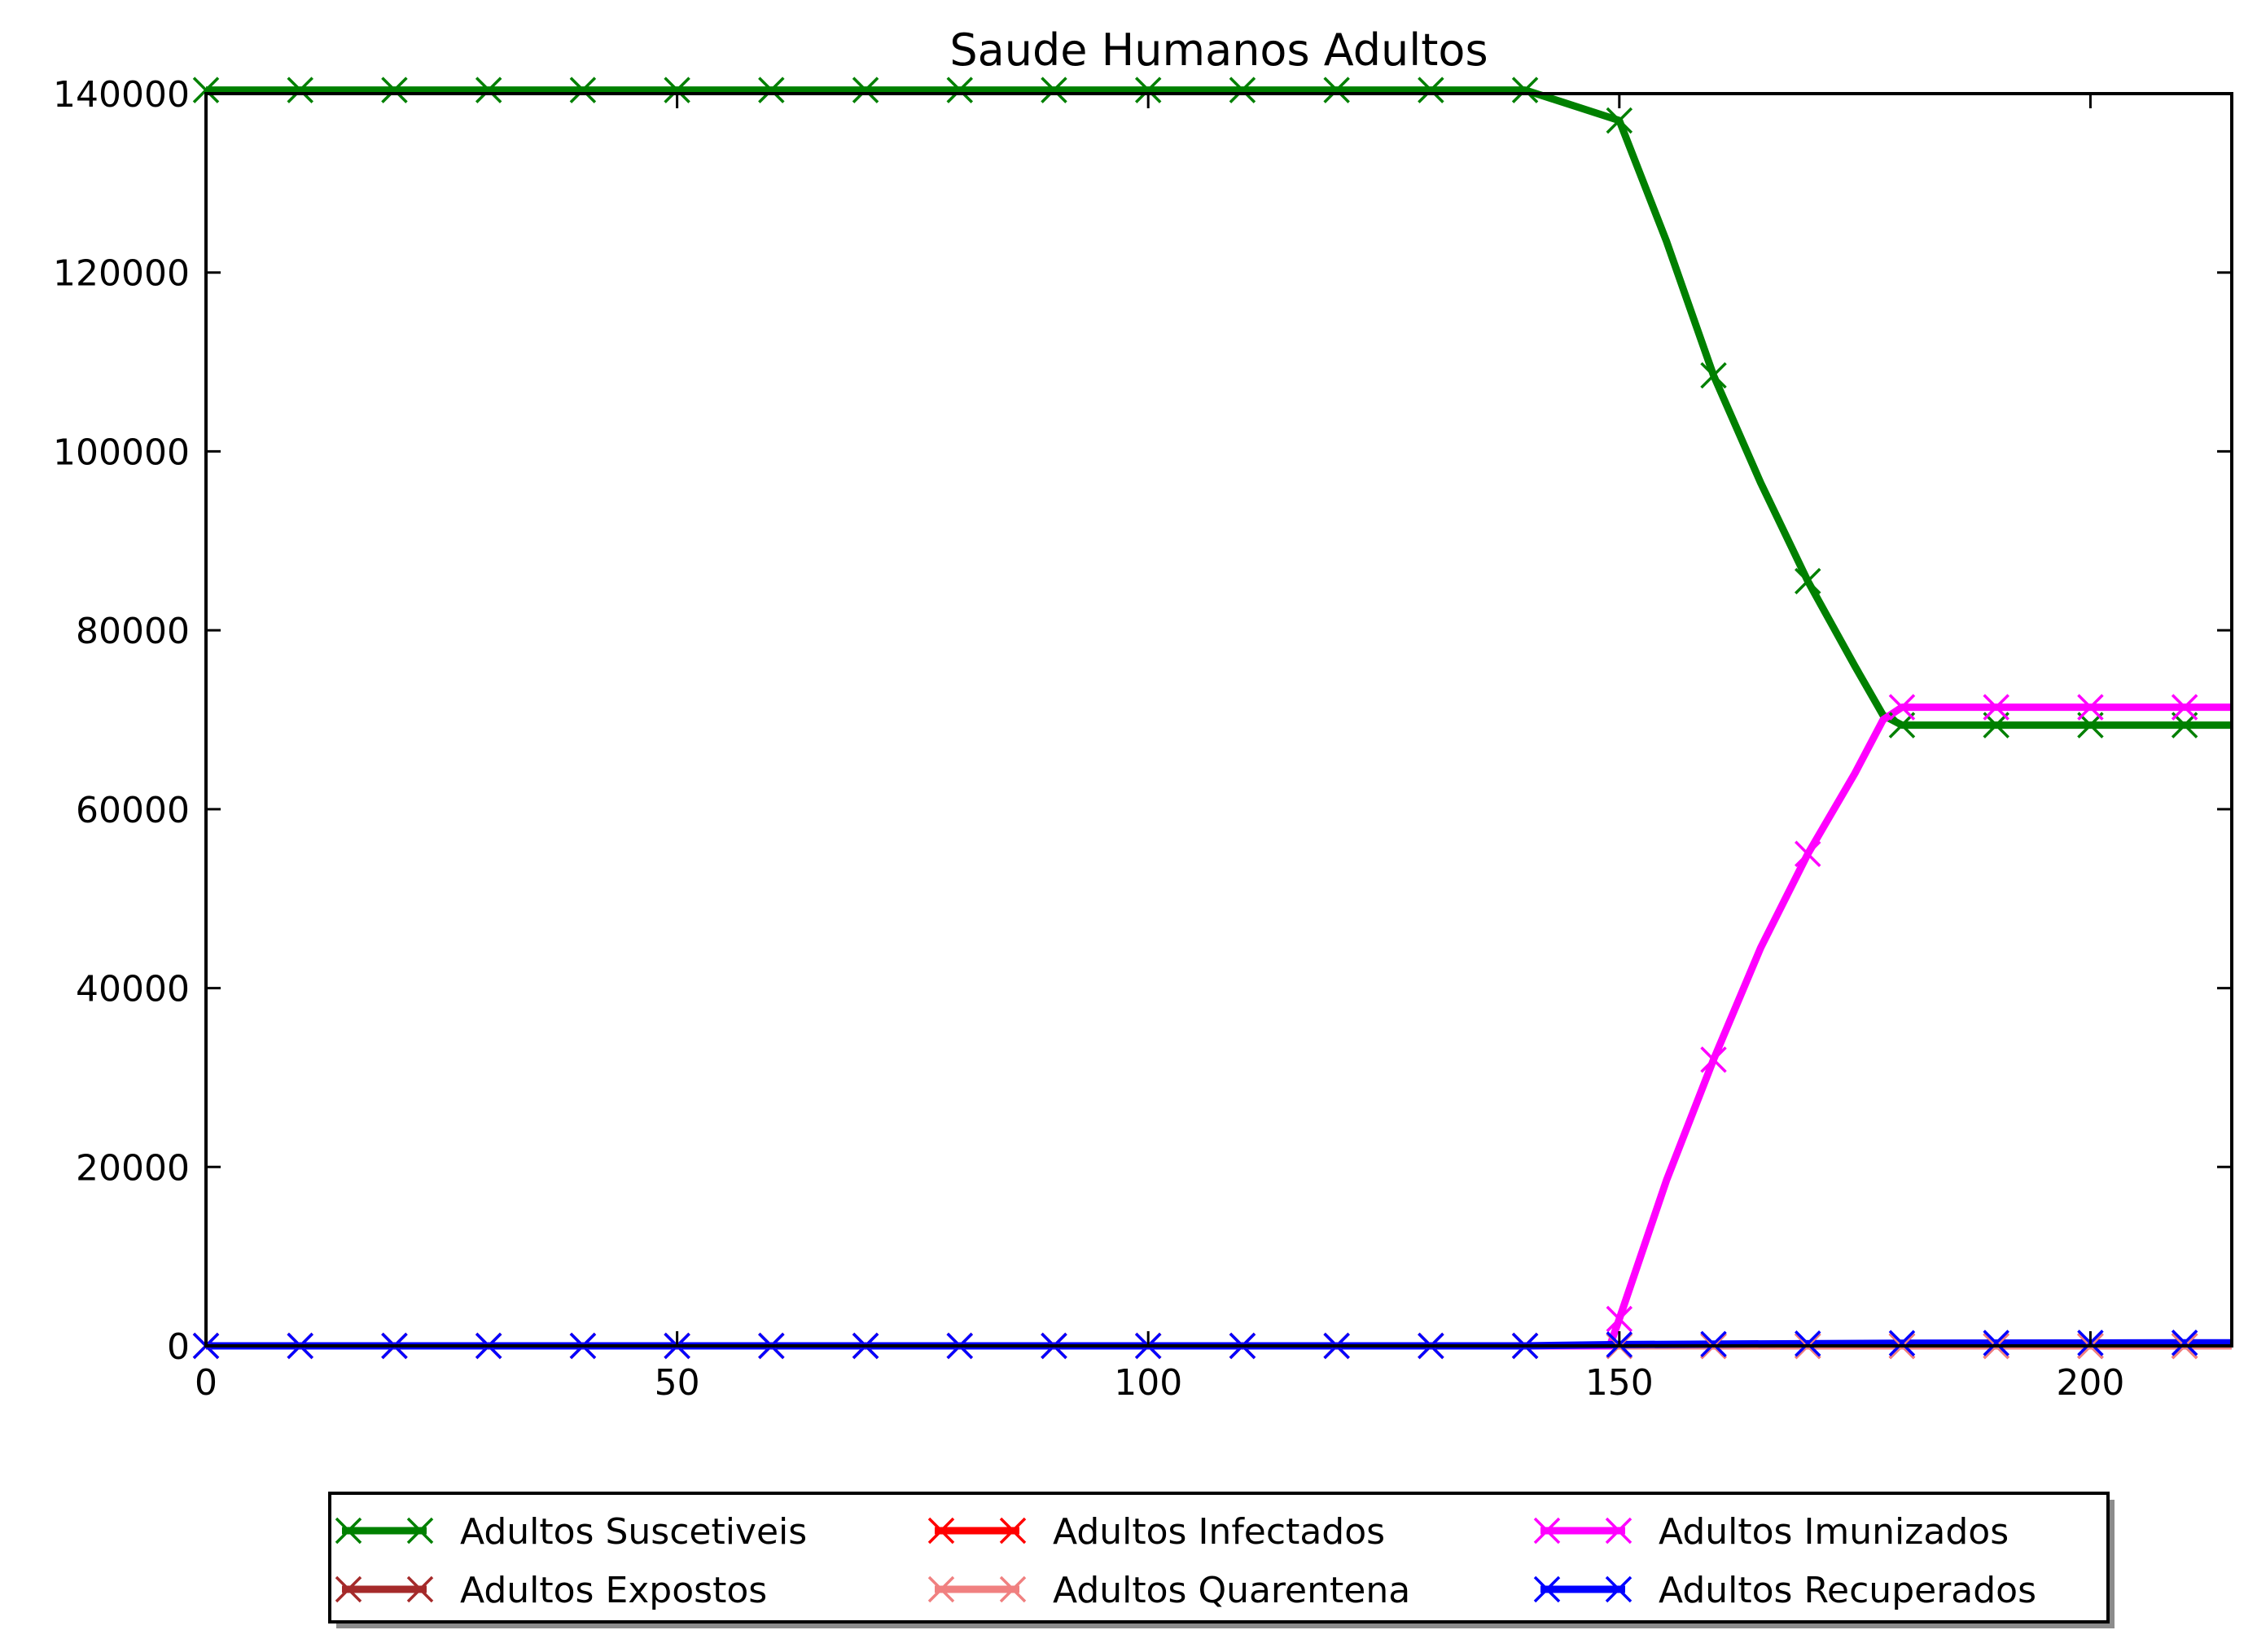 The height and width of the screenshot is (1652, 2257). Describe the element at coordinates (1148, 1383) in the screenshot. I see `x-tick-label: 100` at that location.